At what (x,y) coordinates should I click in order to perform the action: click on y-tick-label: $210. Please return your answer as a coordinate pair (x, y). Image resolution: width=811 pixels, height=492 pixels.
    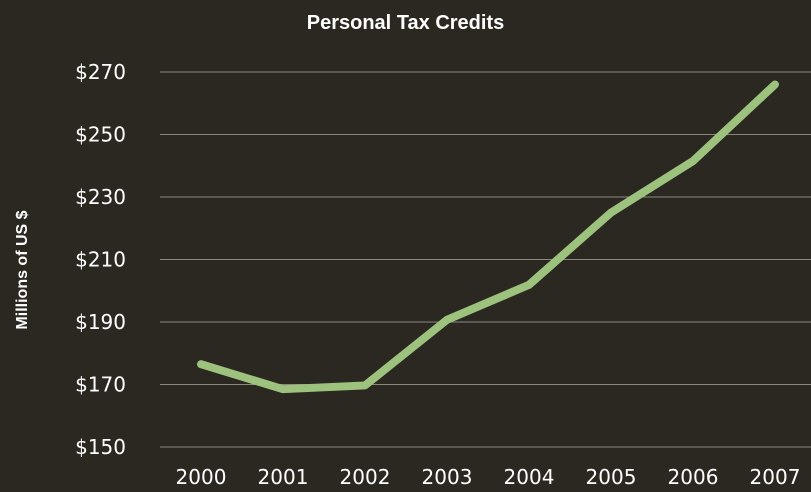
    Looking at the image, I should click on (100, 260).